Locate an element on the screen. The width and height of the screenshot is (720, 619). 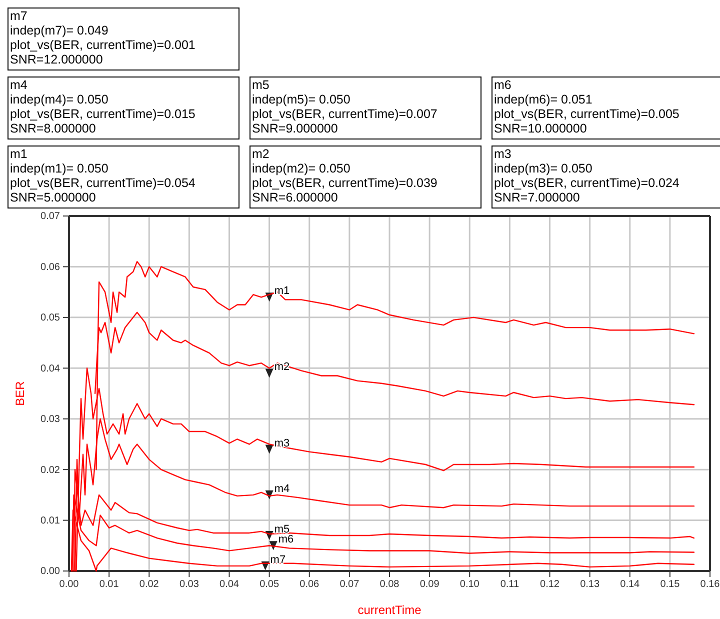
x-tick-label: 0.08 is located at coordinates (390, 584).